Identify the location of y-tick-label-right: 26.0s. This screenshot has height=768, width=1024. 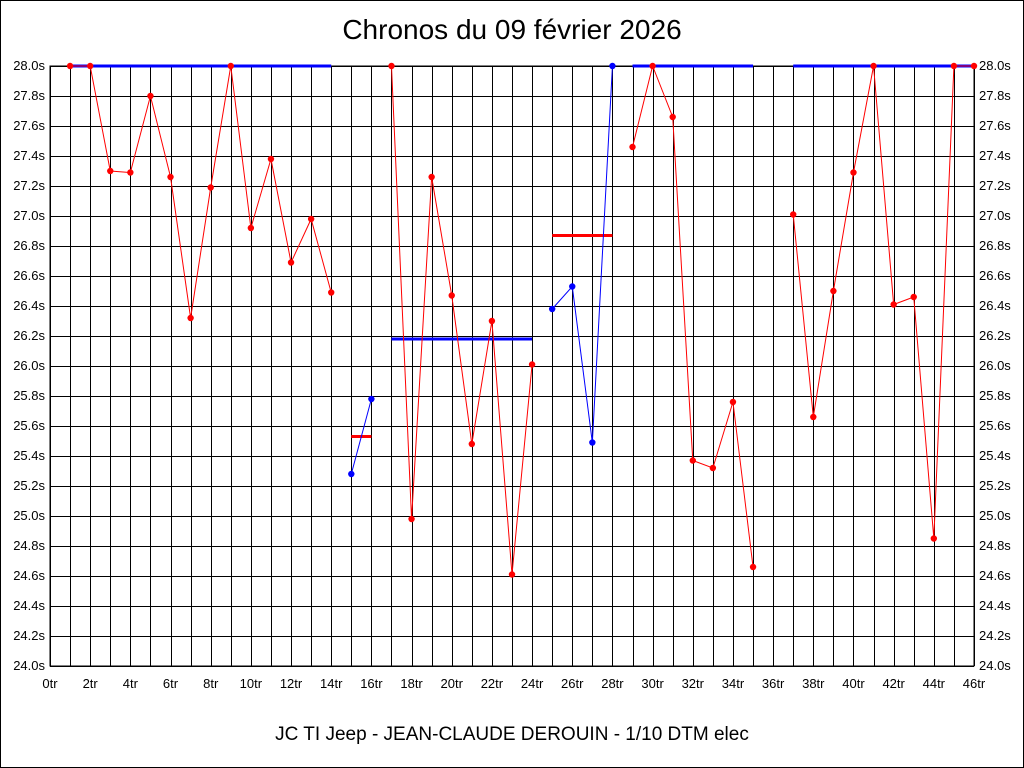
(995, 365).